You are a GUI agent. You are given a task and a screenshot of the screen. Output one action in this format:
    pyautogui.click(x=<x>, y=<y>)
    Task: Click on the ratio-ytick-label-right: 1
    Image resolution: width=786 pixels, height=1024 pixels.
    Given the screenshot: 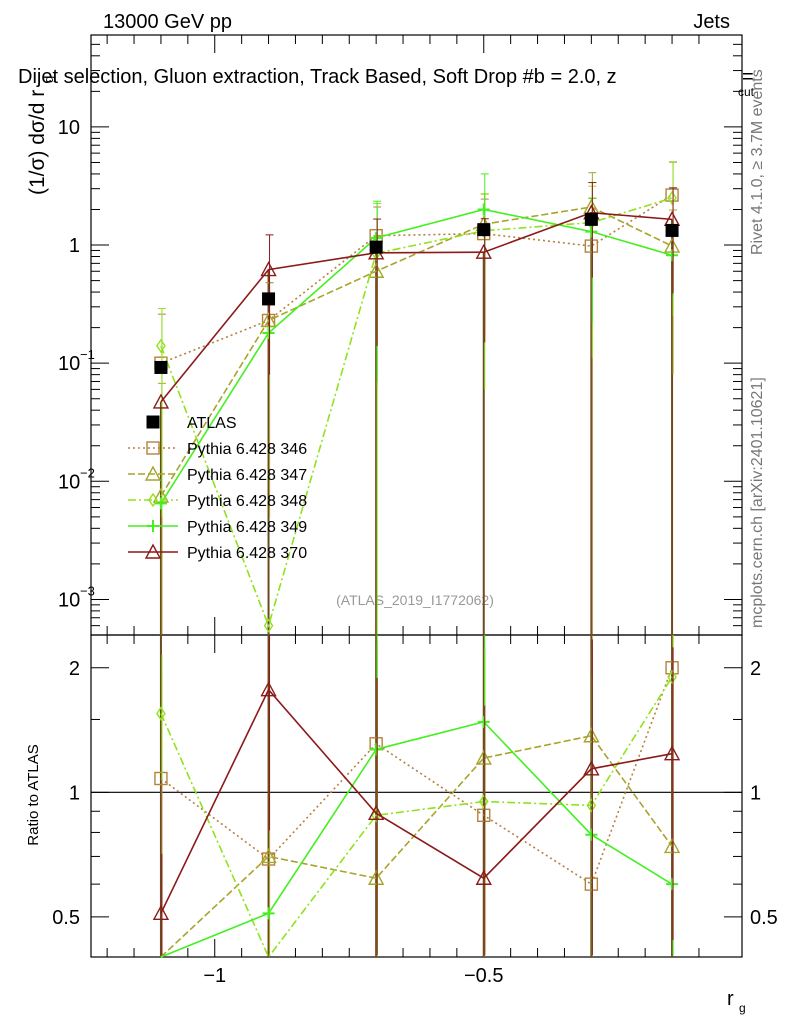 What is the action you would take?
    pyautogui.click(x=755, y=793)
    